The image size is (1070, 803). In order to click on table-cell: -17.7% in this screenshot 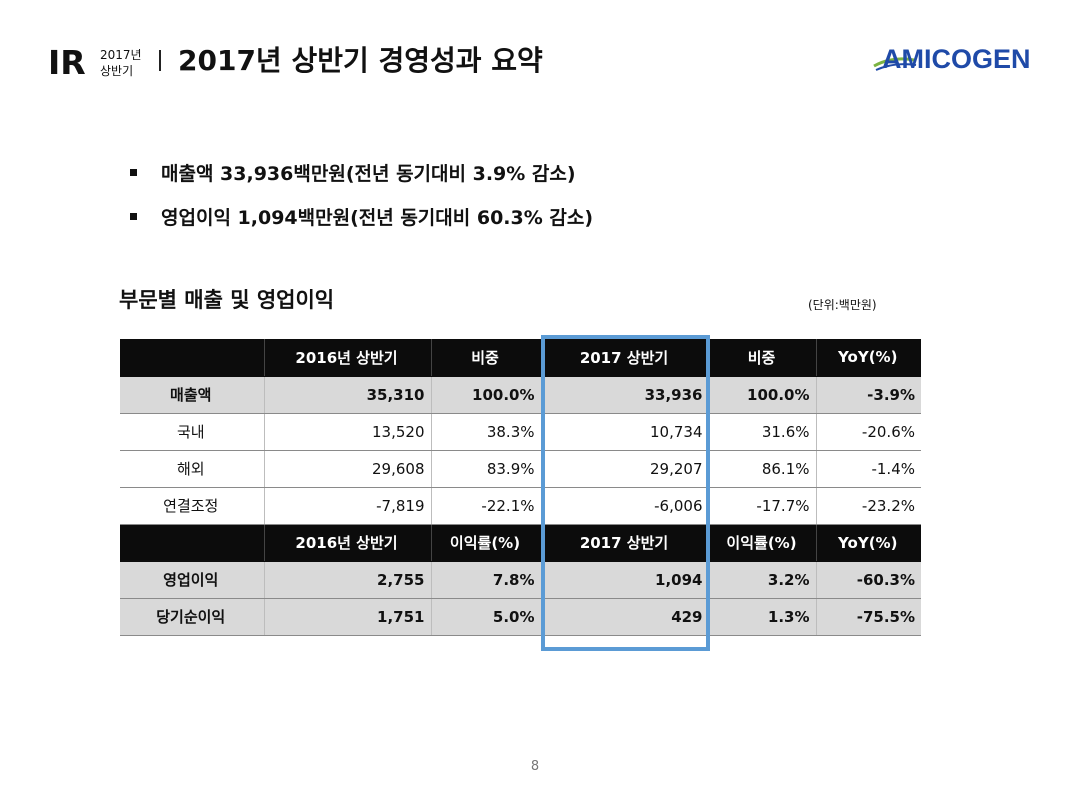, I will do `click(762, 506)`.